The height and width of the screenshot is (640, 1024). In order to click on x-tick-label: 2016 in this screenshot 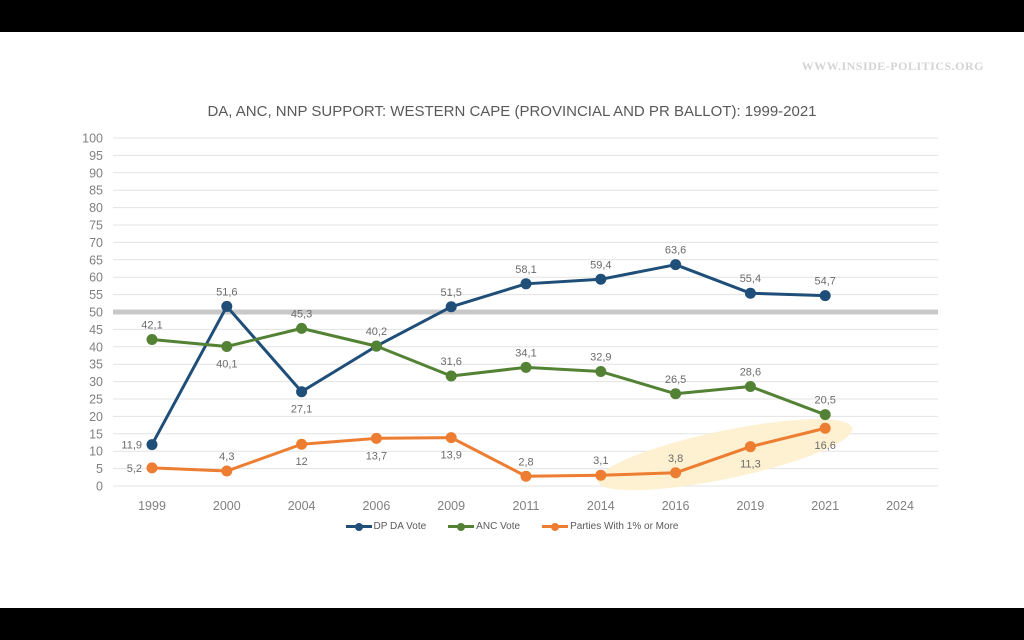, I will do `click(676, 506)`.